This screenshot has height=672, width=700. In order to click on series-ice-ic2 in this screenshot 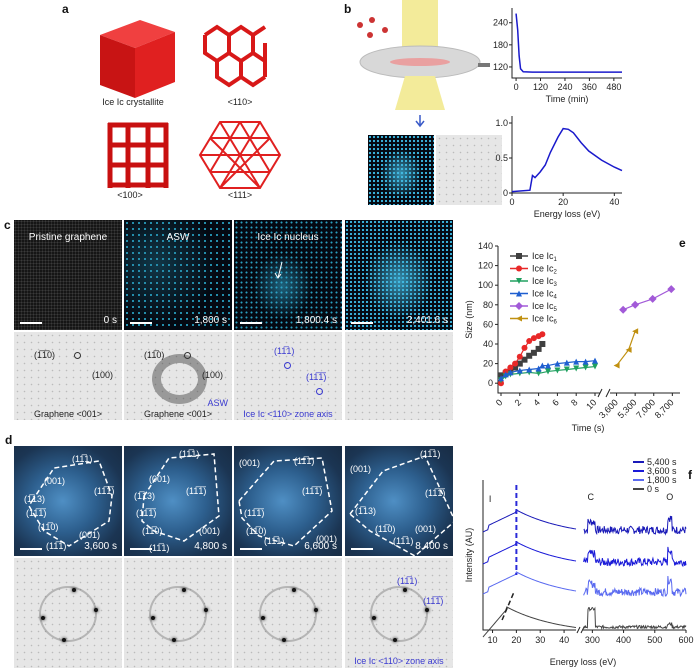, I will do `click(522, 359)`.